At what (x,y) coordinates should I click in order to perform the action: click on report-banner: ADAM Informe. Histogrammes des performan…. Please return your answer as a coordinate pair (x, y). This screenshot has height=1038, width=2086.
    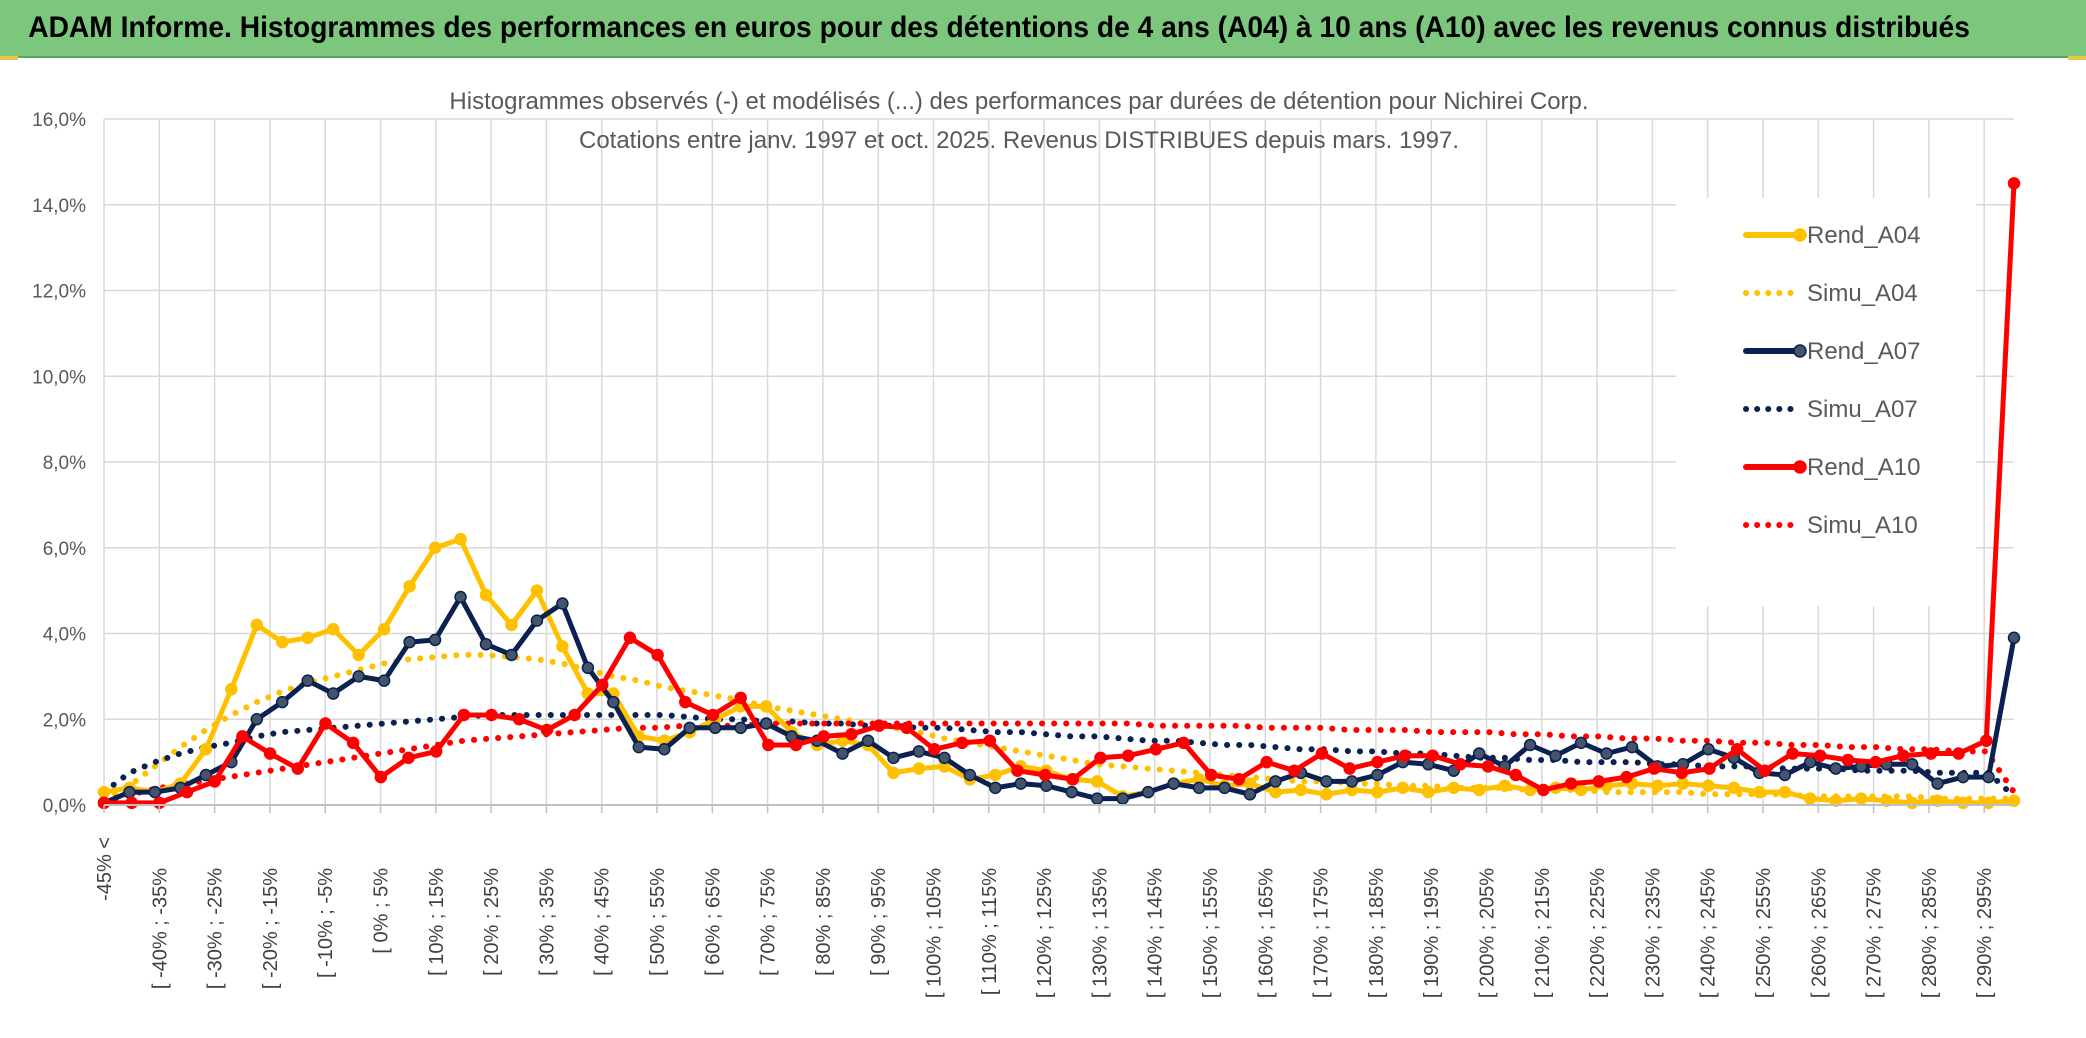
    Looking at the image, I should click on (1043, 29).